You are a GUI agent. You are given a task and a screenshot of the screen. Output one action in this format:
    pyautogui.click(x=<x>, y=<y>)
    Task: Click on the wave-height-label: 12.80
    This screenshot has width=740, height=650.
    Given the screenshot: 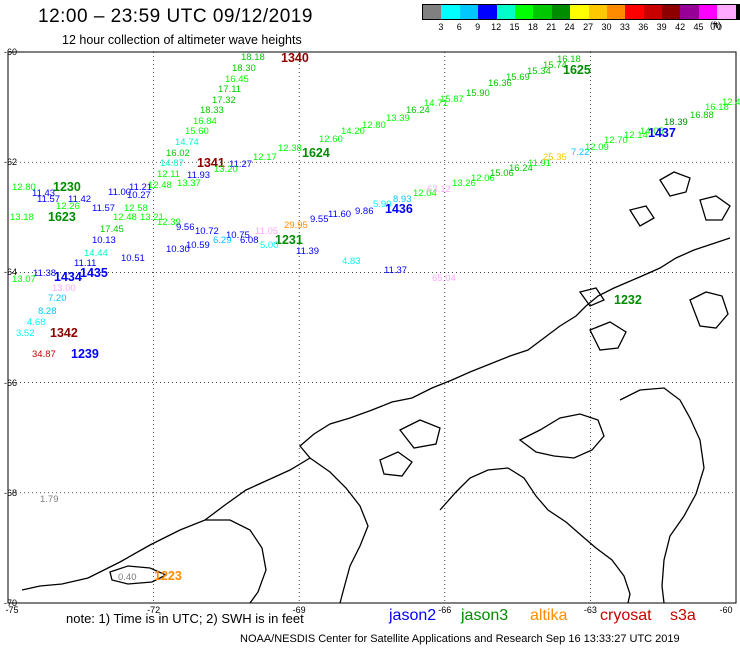 What is the action you would take?
    pyautogui.click(x=374, y=125)
    